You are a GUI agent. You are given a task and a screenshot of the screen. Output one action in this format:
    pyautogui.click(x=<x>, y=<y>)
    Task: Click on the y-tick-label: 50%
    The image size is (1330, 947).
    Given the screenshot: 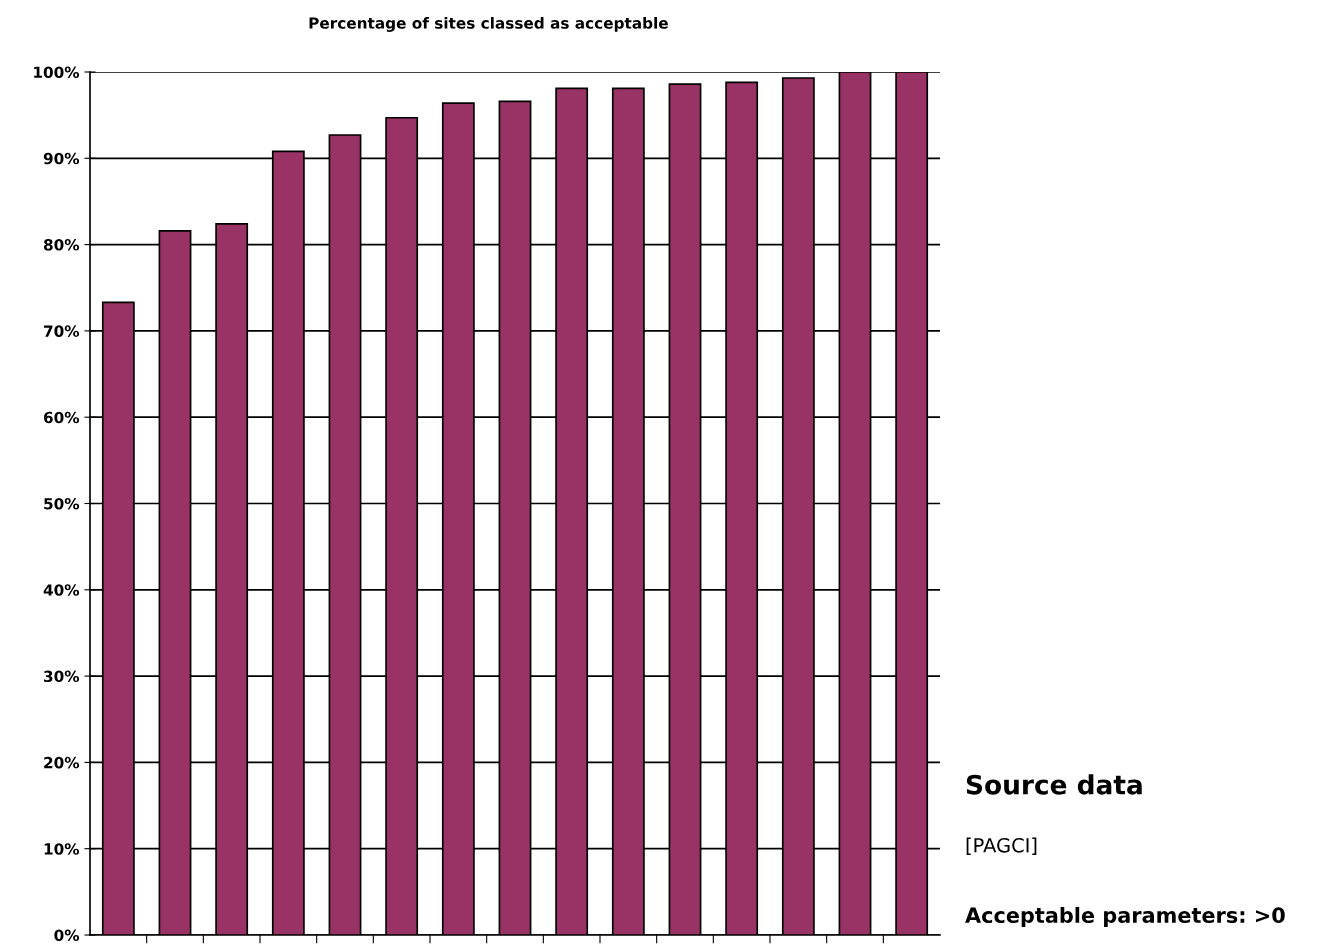 What is the action you would take?
    pyautogui.click(x=62, y=503)
    